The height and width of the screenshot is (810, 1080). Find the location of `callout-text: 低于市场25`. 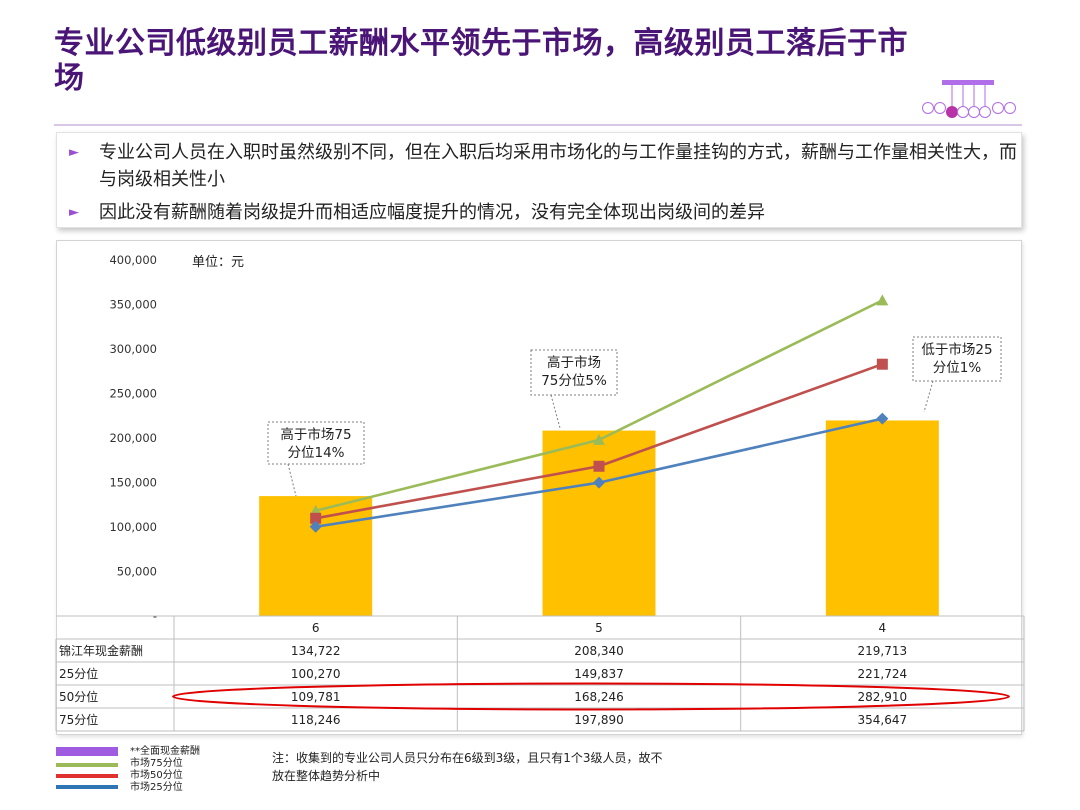

callout-text: 低于市场25 is located at coordinates (956, 349).